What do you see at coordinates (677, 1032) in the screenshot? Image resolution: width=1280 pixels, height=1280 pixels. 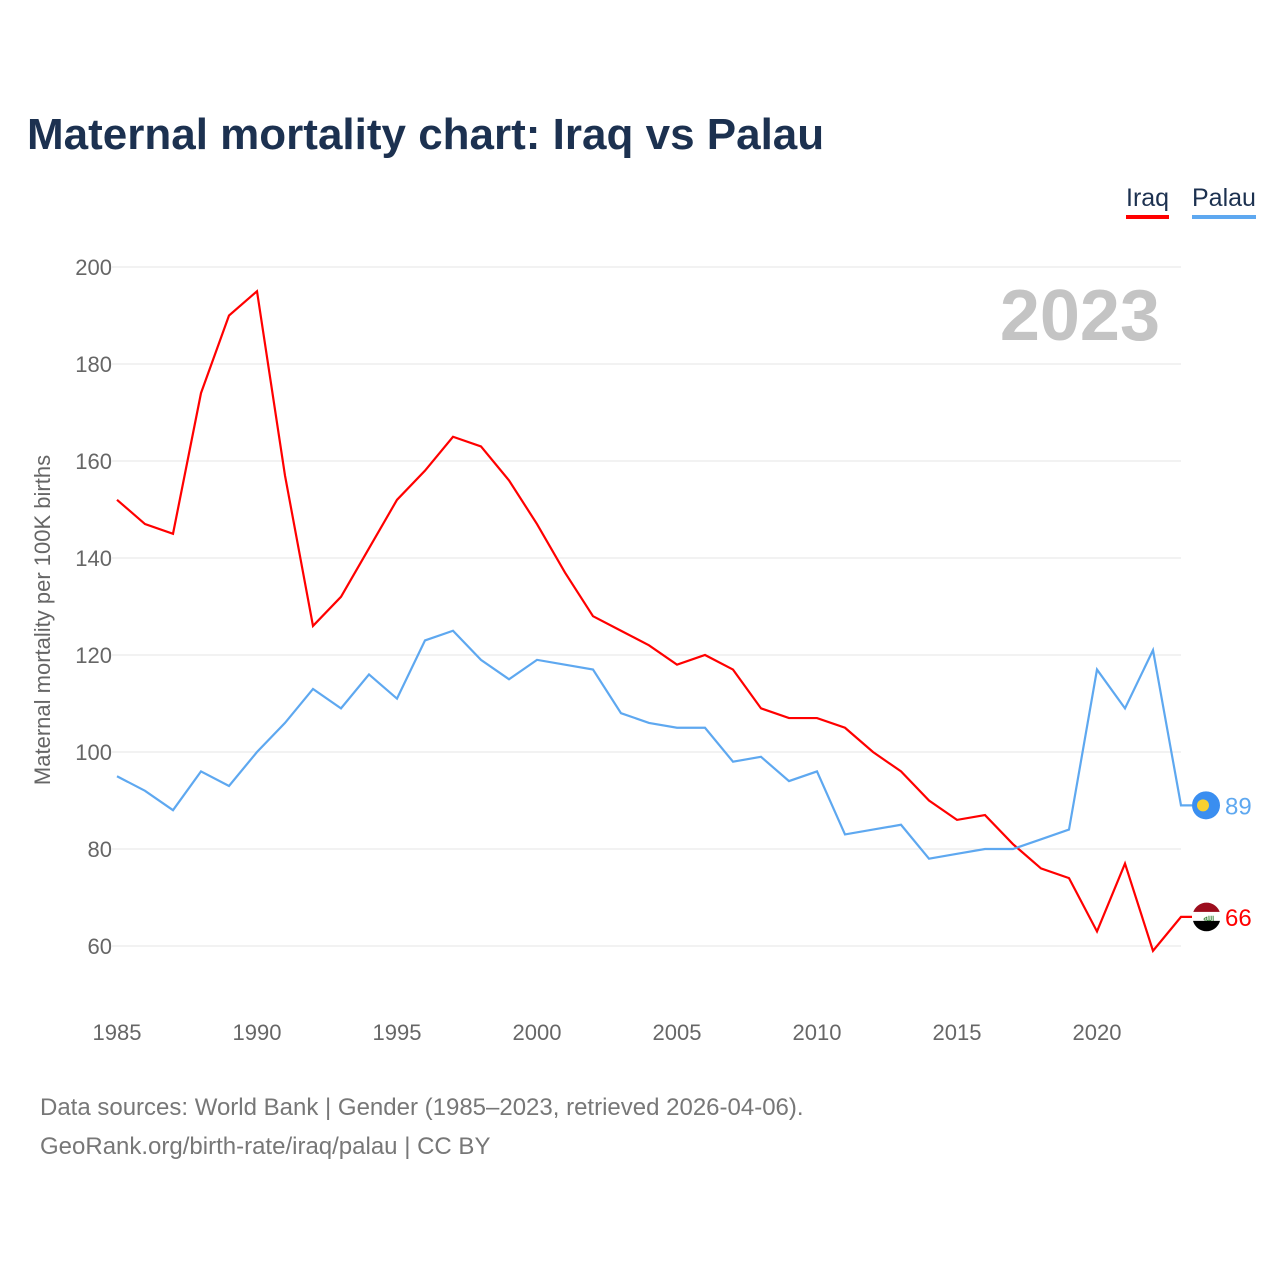 I see `x-tick-label: 2005` at bounding box center [677, 1032].